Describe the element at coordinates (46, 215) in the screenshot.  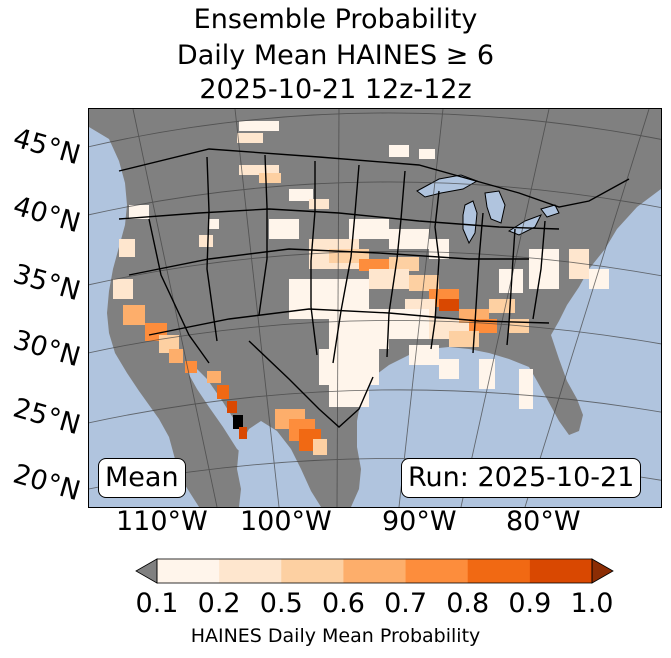
I see `lat-label-40: 40°N` at that location.